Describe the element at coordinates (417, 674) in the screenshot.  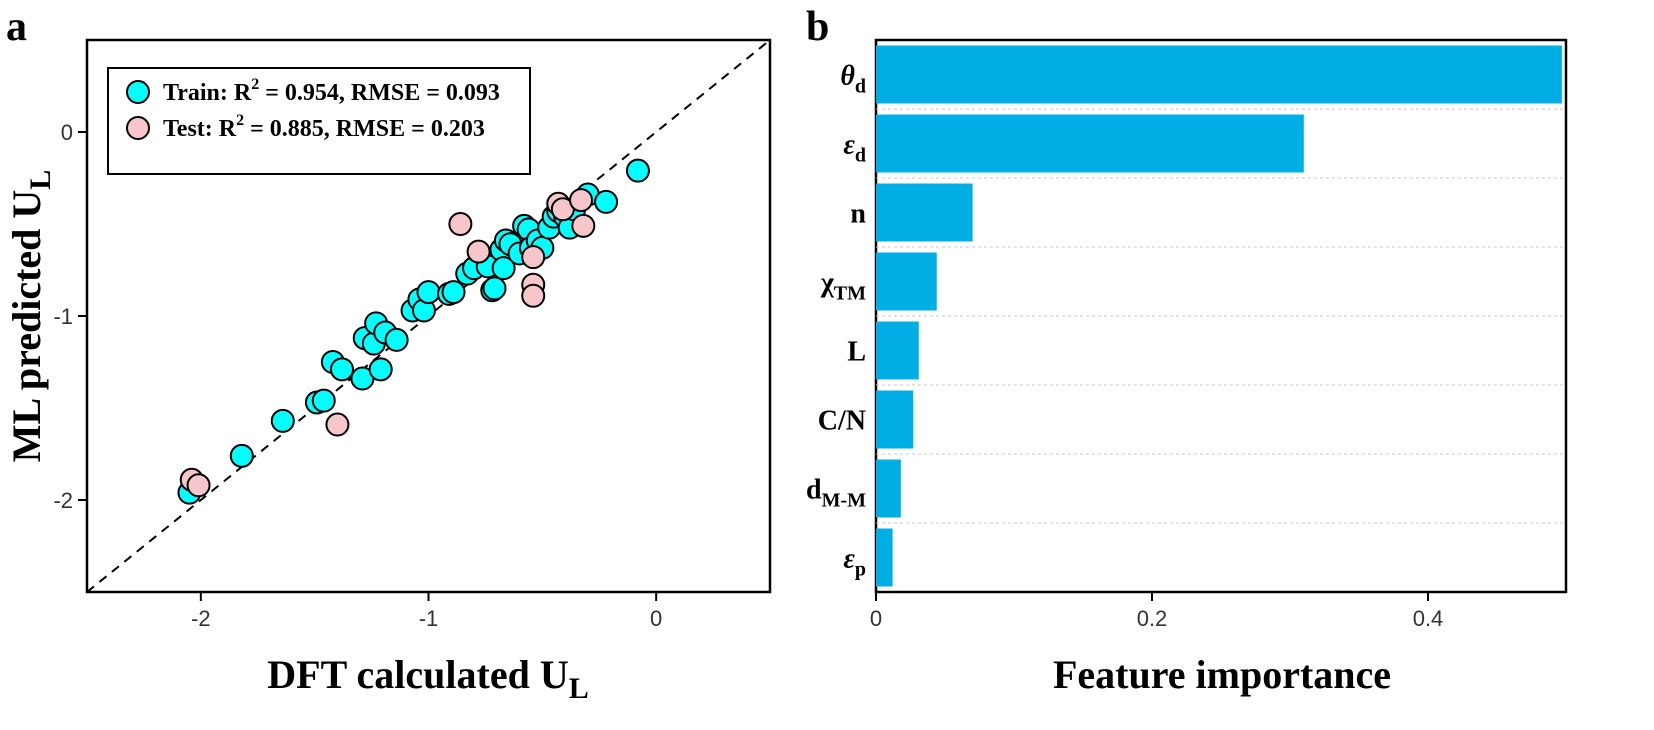
I see `scatter-x-axis-title-main: DFT calculated U` at that location.